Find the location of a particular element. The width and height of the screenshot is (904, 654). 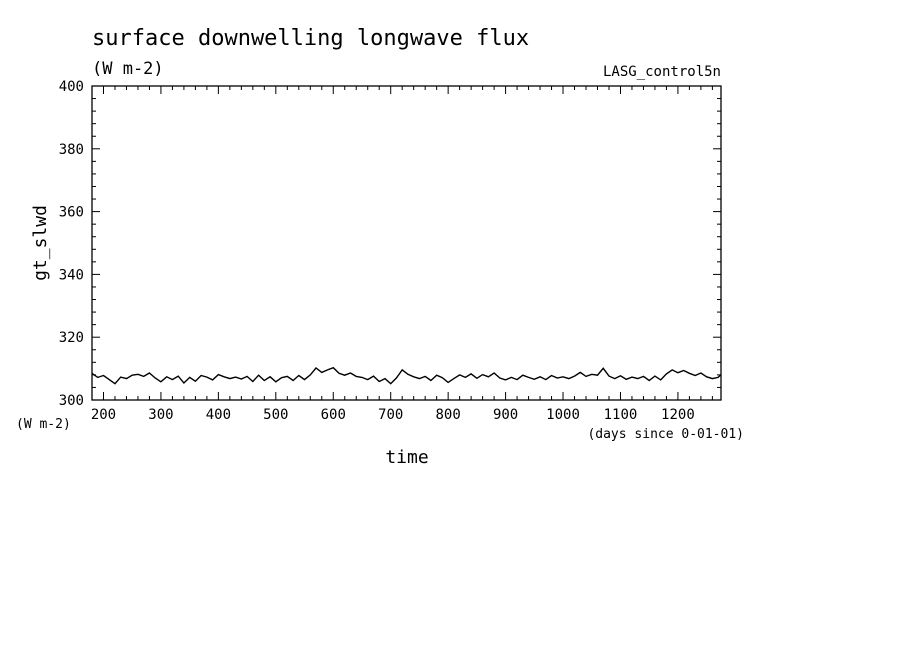

x-tick-label: 400 is located at coordinates (218, 415).